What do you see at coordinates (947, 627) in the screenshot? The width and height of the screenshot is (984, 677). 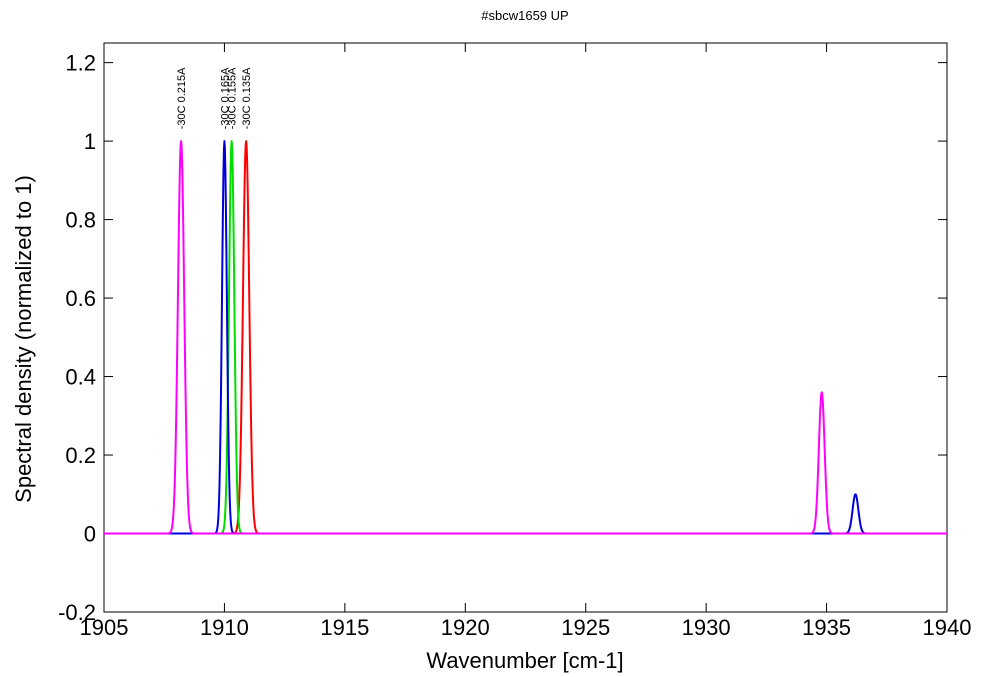 I see `x-tick-label: 1940` at bounding box center [947, 627].